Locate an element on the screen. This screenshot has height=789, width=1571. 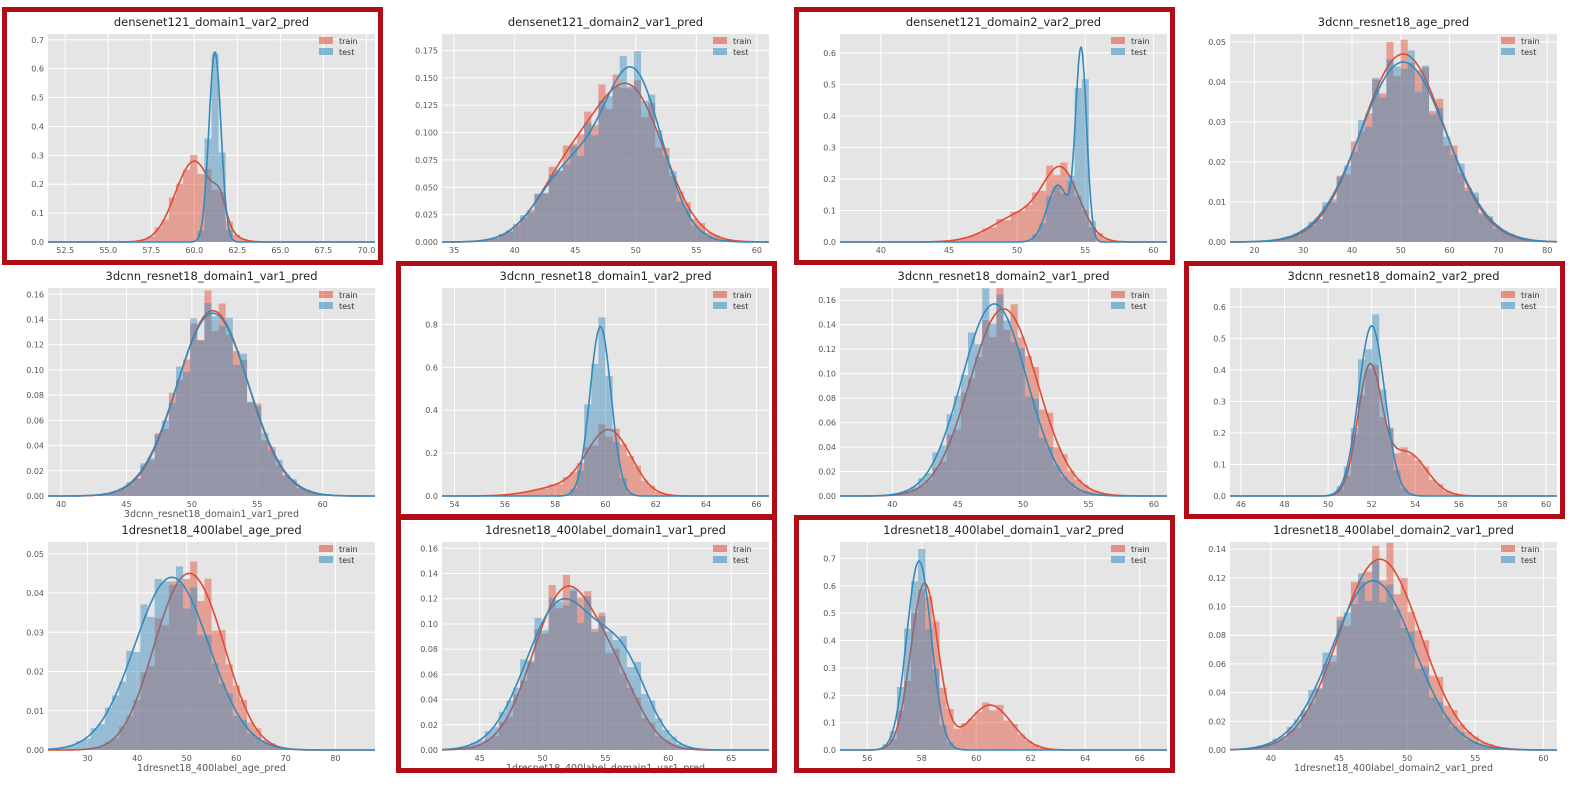
y-tick-label: 0.06 is located at coordinates (827, 423).